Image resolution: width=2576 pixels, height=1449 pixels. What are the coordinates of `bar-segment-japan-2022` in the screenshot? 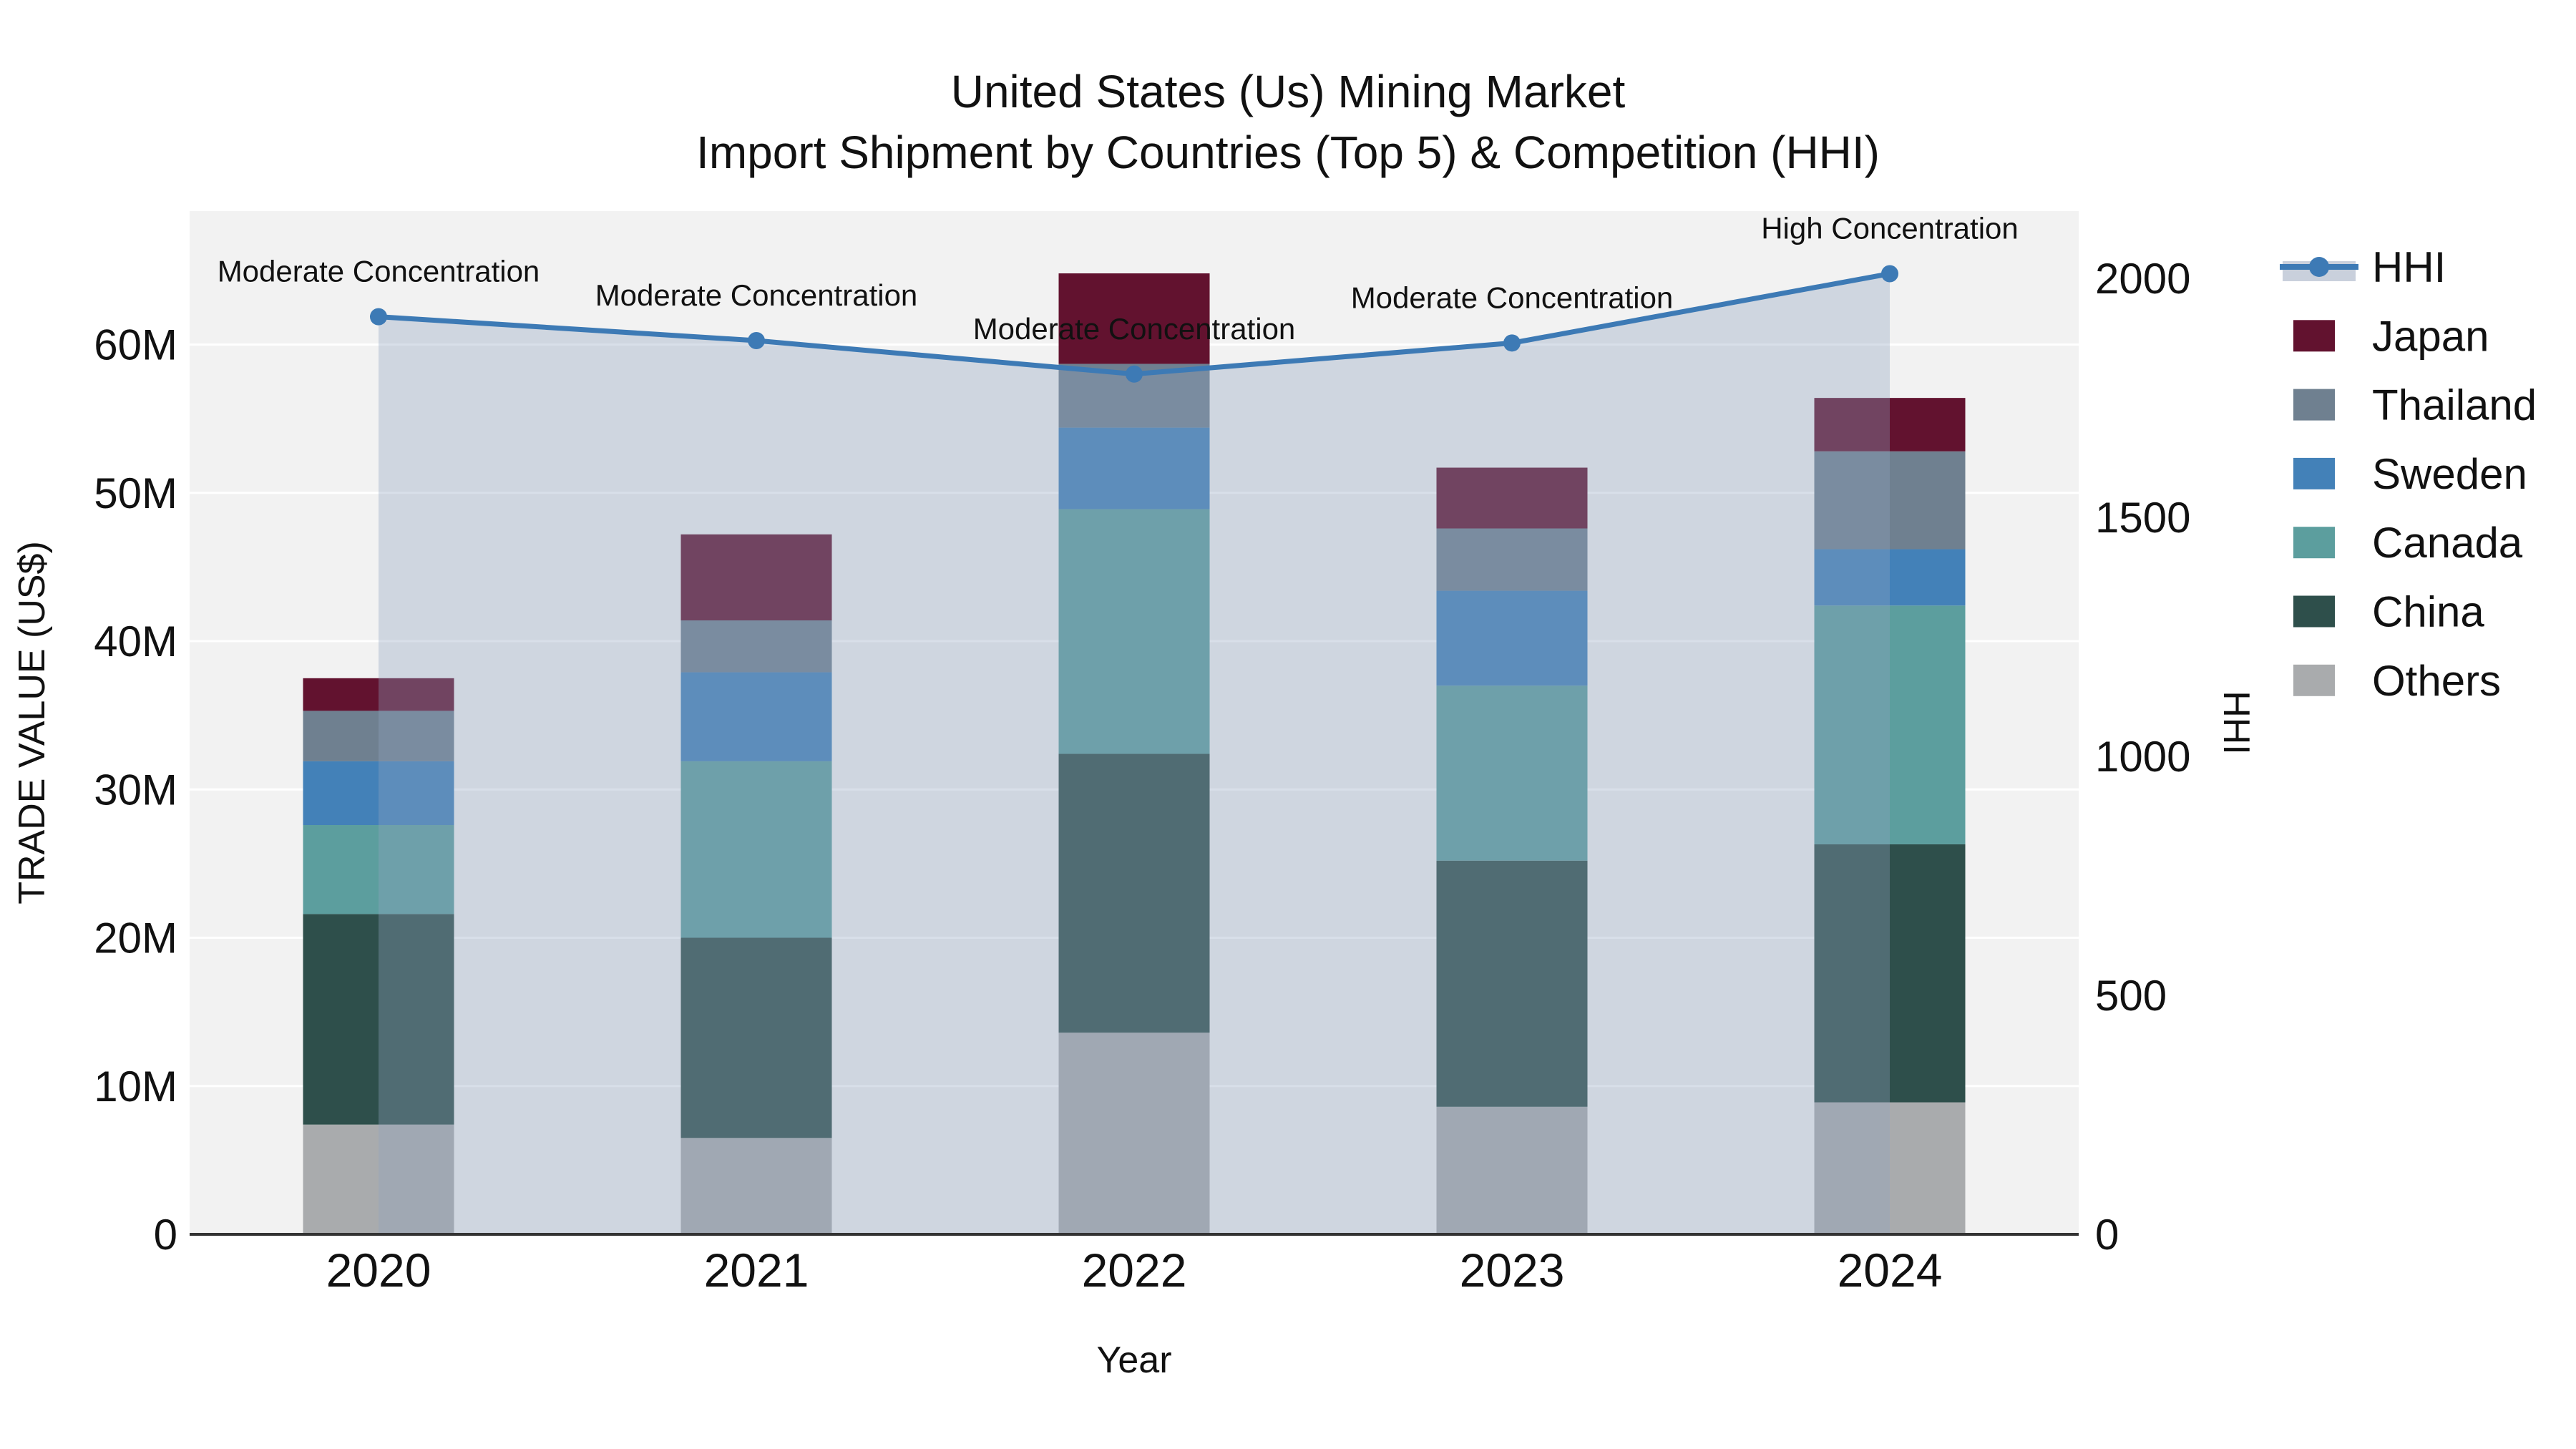 It's located at (1134, 318).